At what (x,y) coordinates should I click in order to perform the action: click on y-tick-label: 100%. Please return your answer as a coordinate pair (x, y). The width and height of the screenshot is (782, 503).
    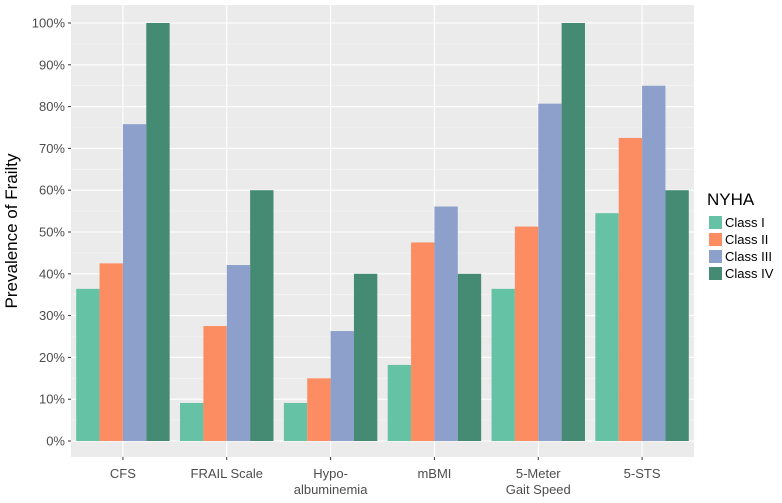
    Looking at the image, I should click on (49, 23).